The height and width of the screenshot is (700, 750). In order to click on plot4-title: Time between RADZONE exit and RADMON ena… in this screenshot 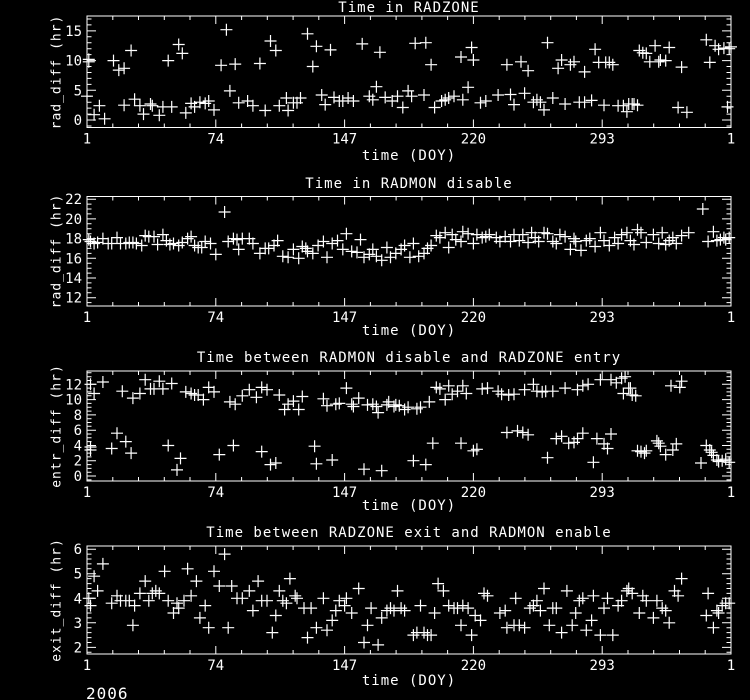, I will do `click(409, 533)`.